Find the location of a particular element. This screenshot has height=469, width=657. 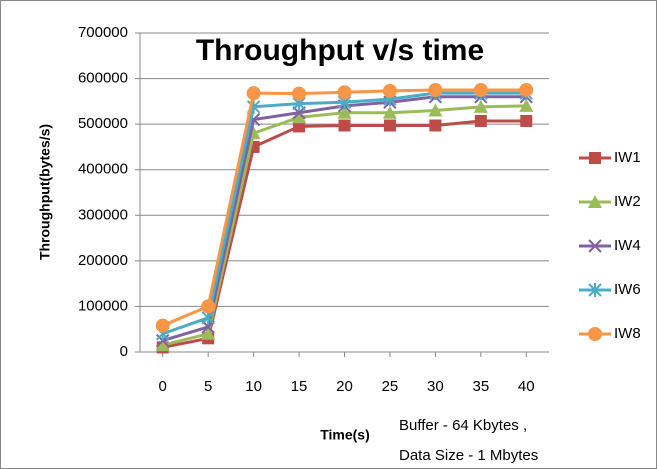

legend-label: IW1 is located at coordinates (627, 157).